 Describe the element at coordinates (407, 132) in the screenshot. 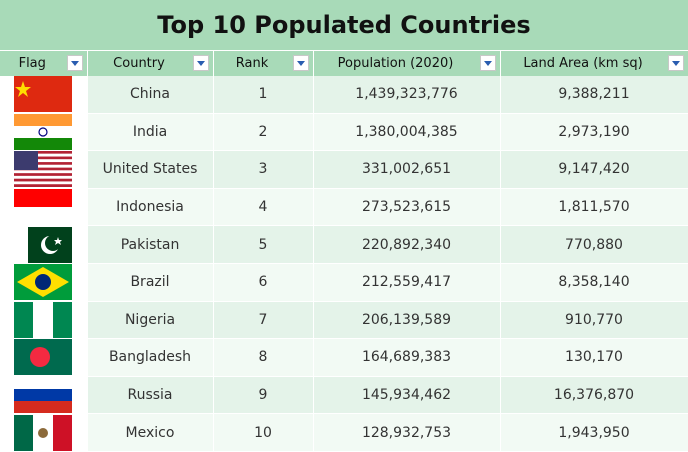

I see `table-cell: 1,380,004,385` at that location.